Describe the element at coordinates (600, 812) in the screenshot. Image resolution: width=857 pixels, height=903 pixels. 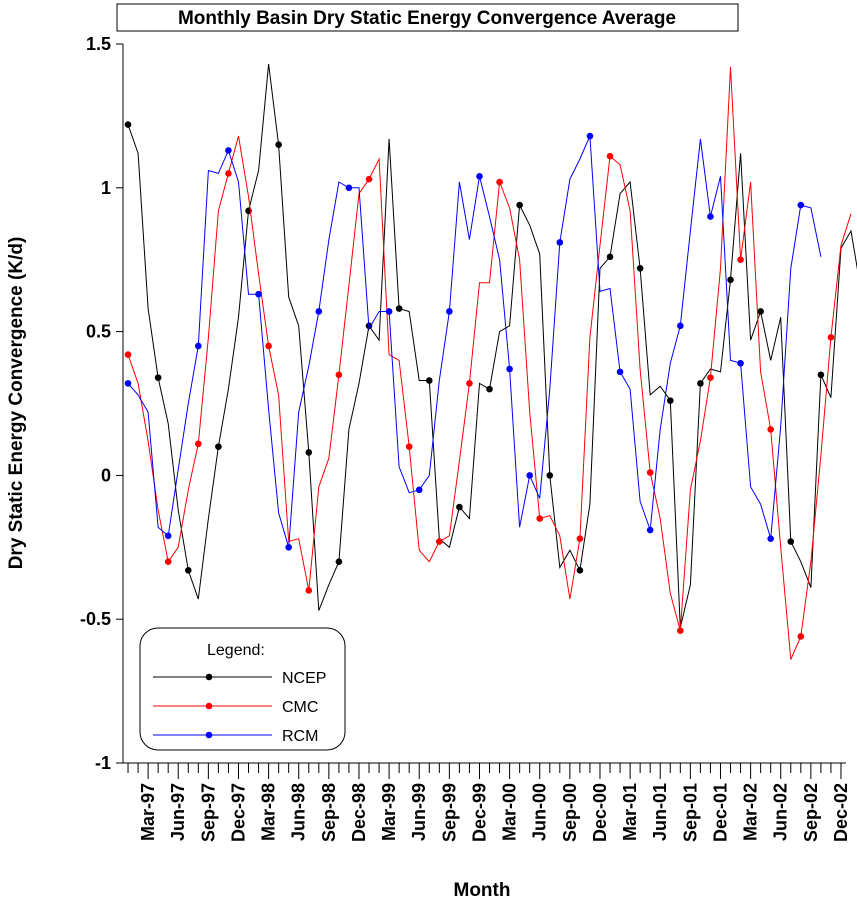
I see `x-tick-label: Dec-00` at that location.